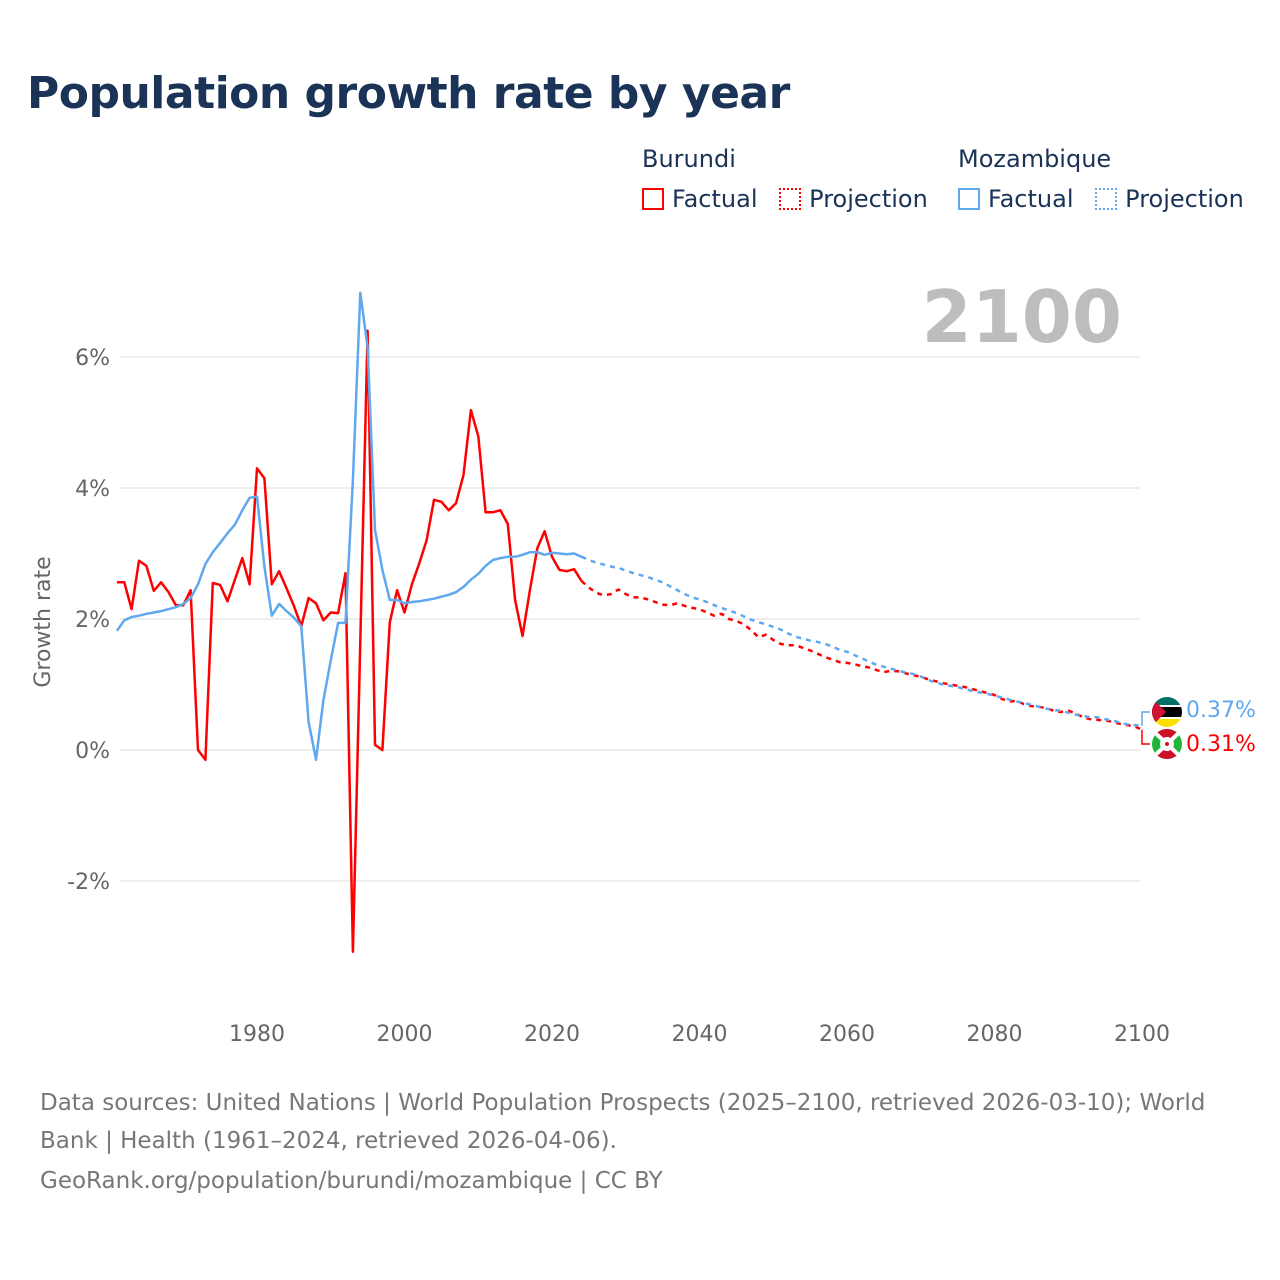  Describe the element at coordinates (1101, 180) in the screenshot. I see `legend-mozambique: Mozambique Factual Projection` at that location.